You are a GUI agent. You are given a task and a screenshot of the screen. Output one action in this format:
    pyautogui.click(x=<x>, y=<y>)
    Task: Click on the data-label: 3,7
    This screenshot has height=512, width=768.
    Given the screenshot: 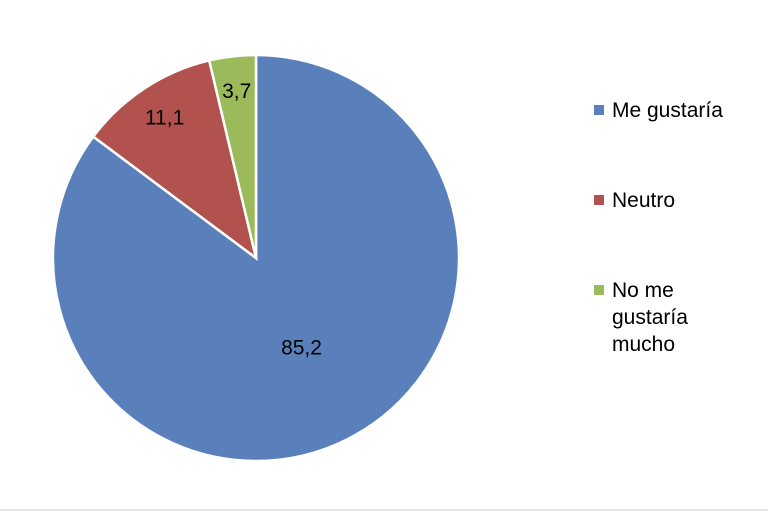 What is the action you would take?
    pyautogui.click(x=236, y=91)
    